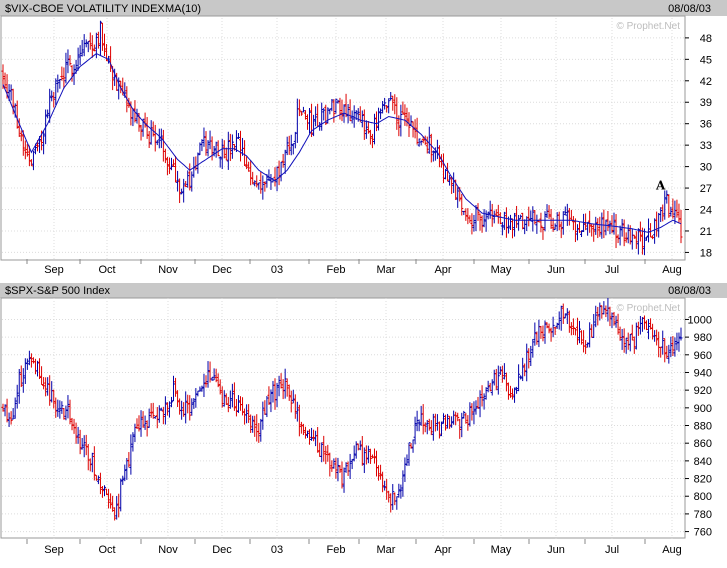  What do you see at coordinates (689, 9) in the screenshot?
I see `vix-date: 08/08/03` at bounding box center [689, 9].